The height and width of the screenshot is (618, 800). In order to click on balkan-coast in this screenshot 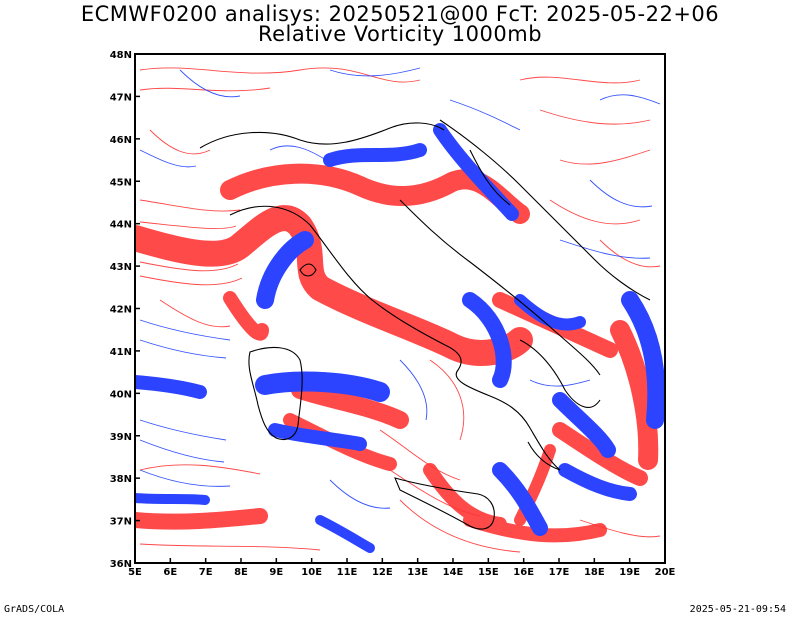, I will do `click(545, 210)`.